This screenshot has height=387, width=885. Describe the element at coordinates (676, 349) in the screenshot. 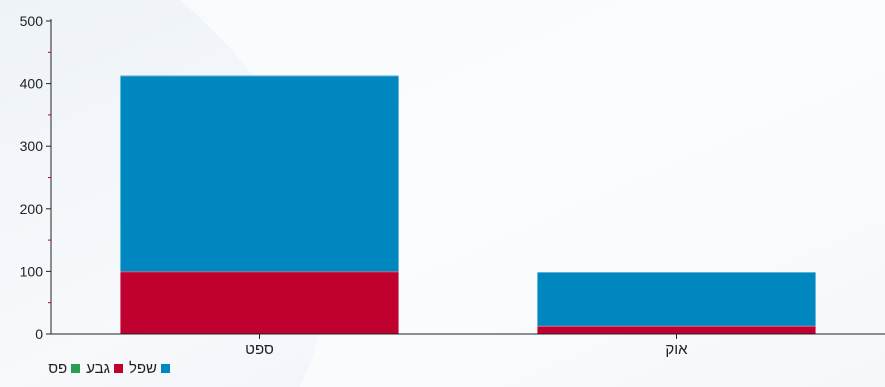

I see `x-tick-label: אוק` at that location.